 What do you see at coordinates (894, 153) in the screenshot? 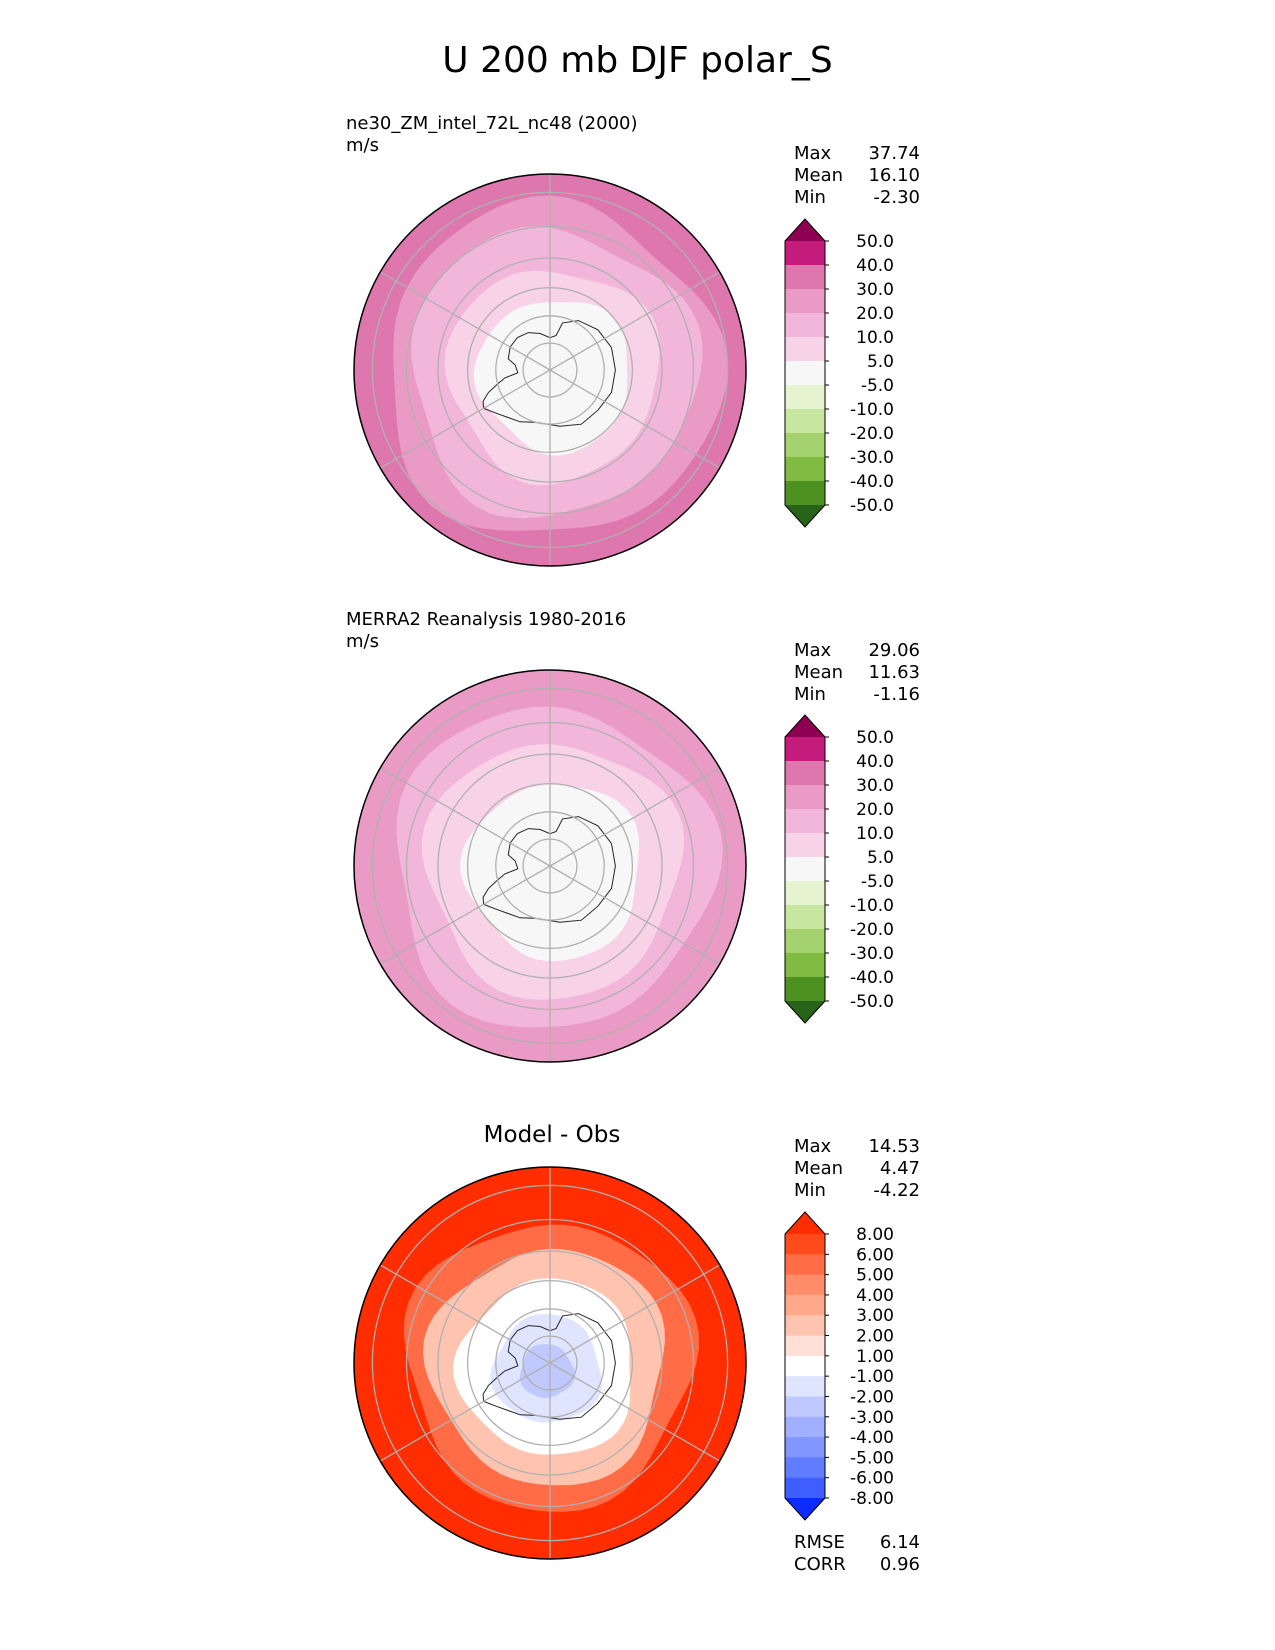
I see `panel1-stat-value: 37.74` at bounding box center [894, 153].